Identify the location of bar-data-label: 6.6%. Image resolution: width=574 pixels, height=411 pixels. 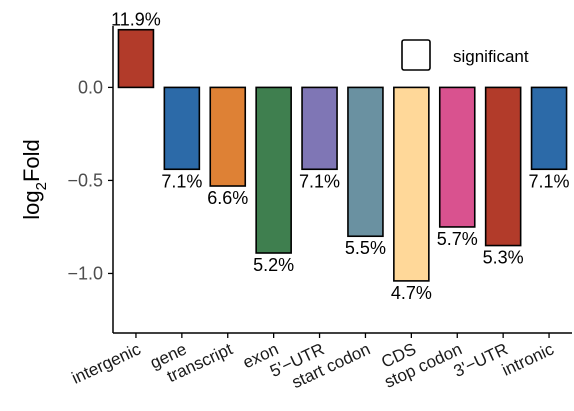
(227, 198).